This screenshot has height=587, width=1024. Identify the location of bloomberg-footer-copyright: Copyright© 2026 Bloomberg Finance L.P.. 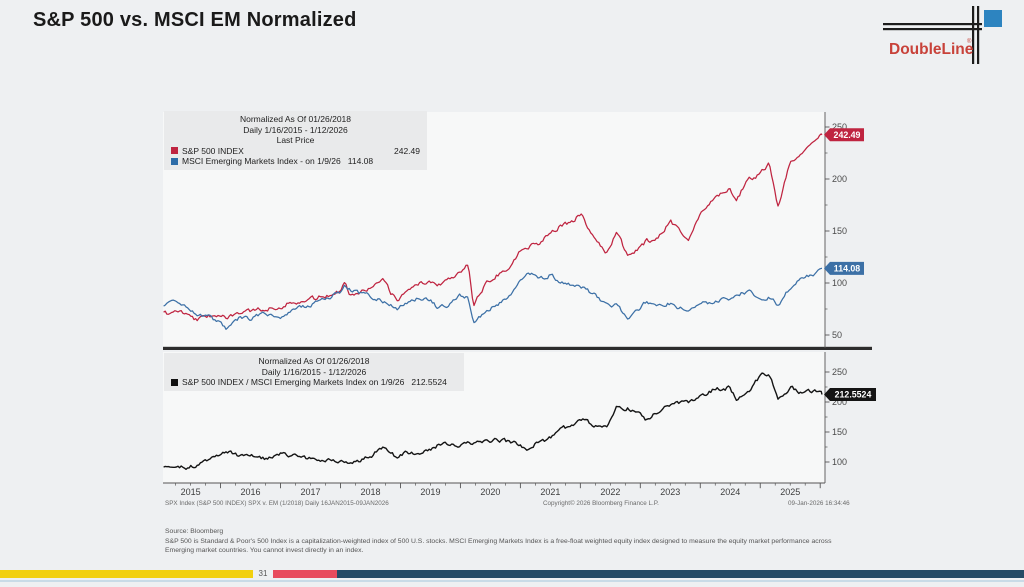
(601, 503).